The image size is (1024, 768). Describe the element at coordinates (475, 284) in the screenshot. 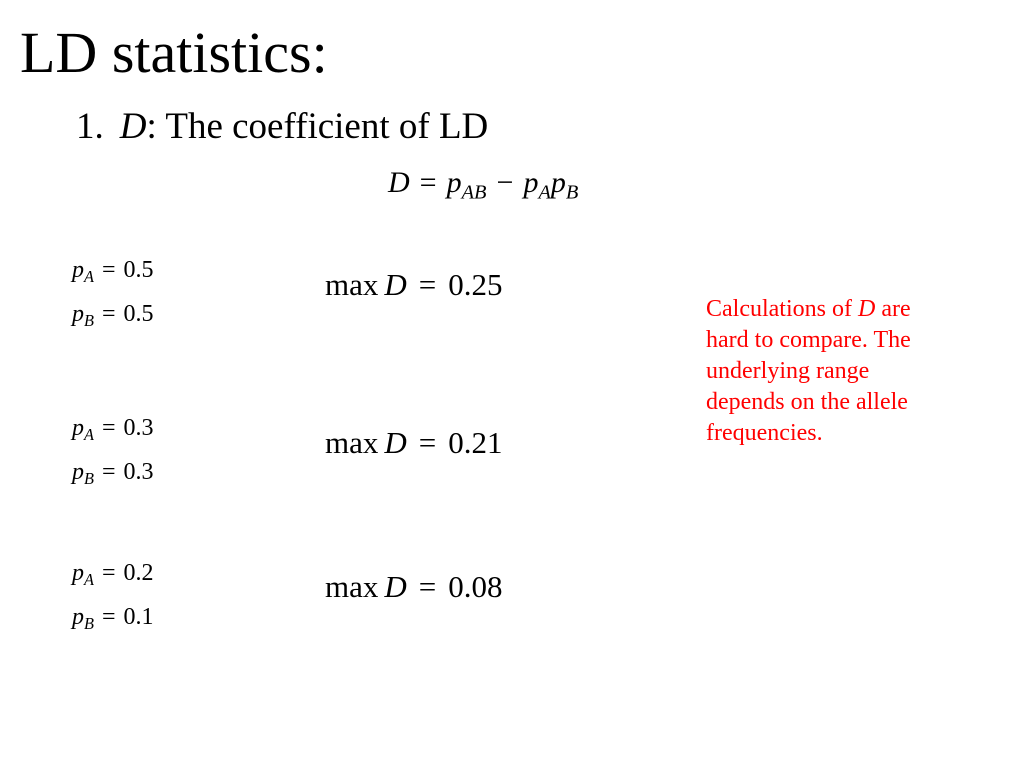

I see `max-value: 0.25` at that location.